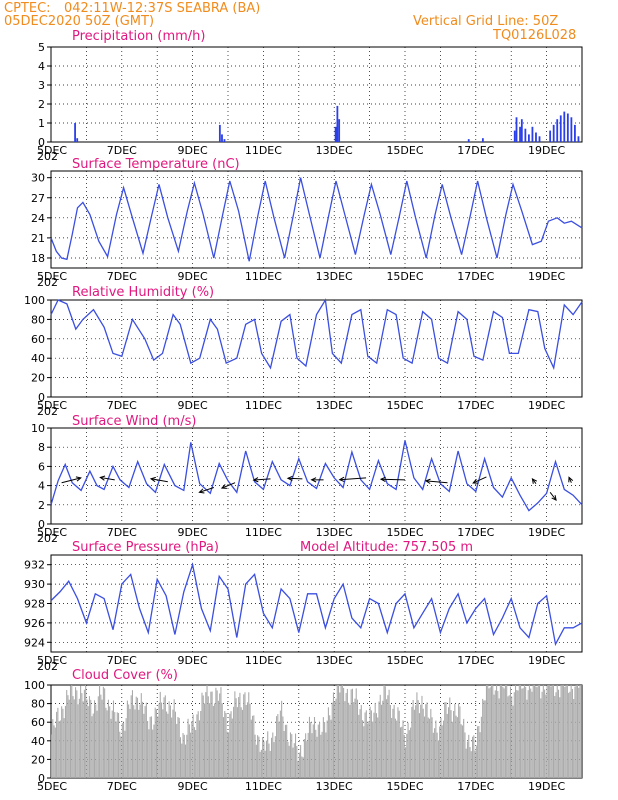 This screenshot has height=800, width=618. What do you see at coordinates (263, 405) in the screenshot?
I see `humidity-xtick-label: 11DEC` at bounding box center [263, 405].